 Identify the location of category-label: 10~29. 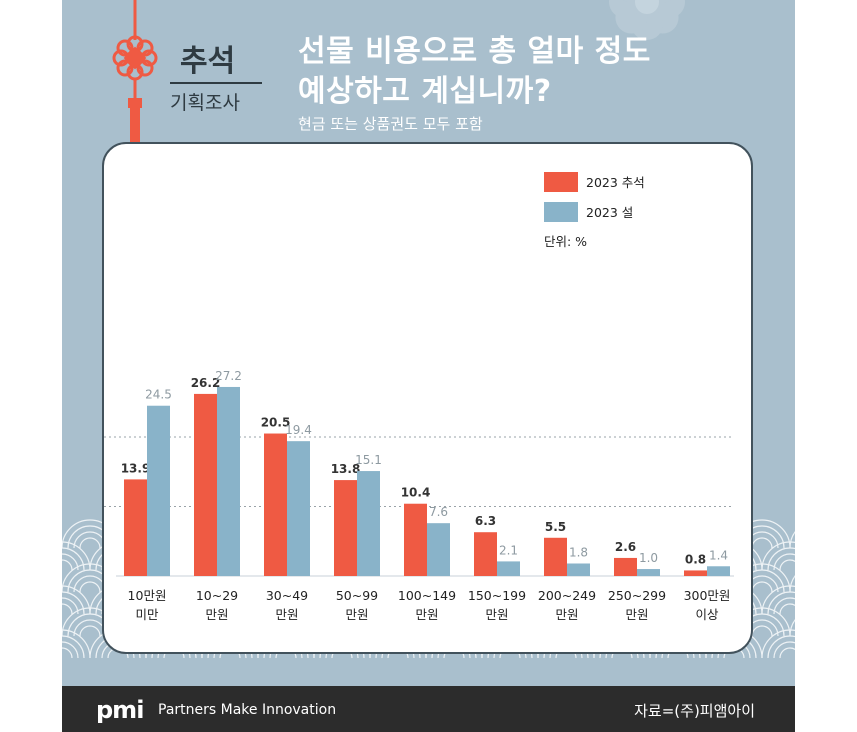
(217, 595).